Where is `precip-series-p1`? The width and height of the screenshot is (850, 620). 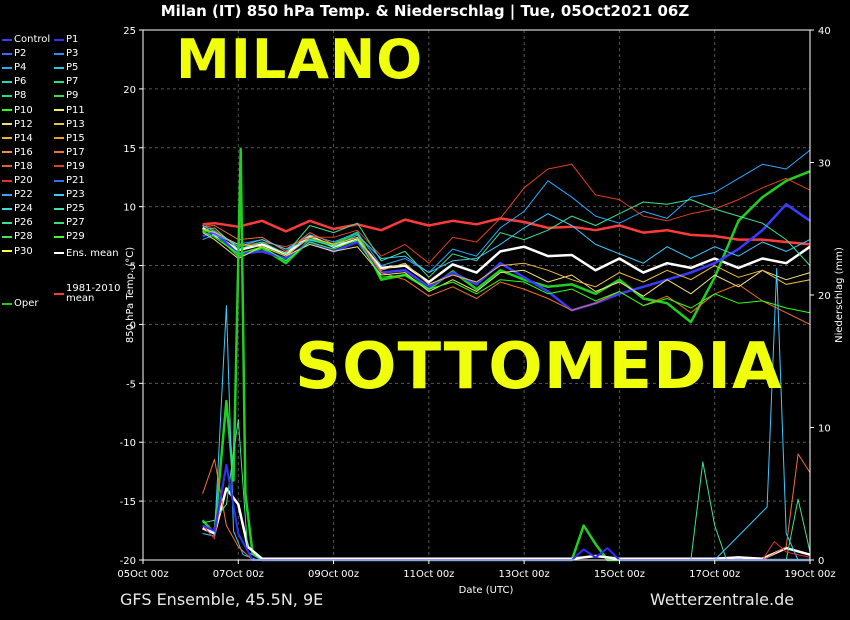 precip-series-p1 is located at coordinates (506, 512).